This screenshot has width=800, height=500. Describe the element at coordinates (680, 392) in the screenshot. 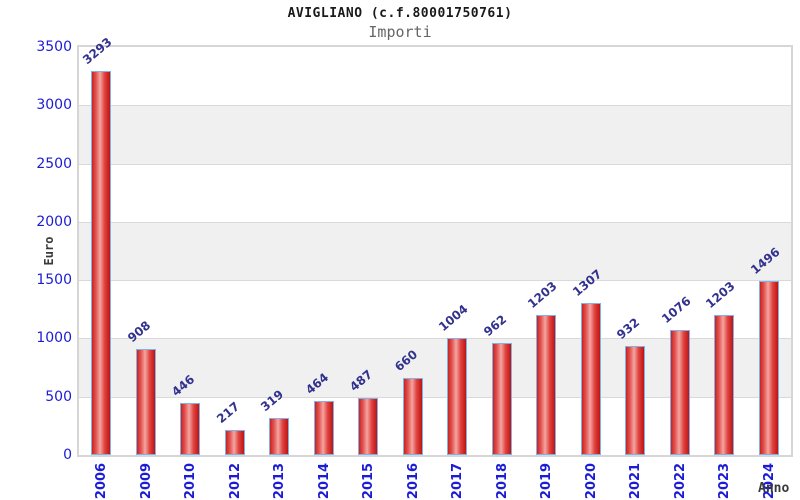

I see `bar-2022` at that location.